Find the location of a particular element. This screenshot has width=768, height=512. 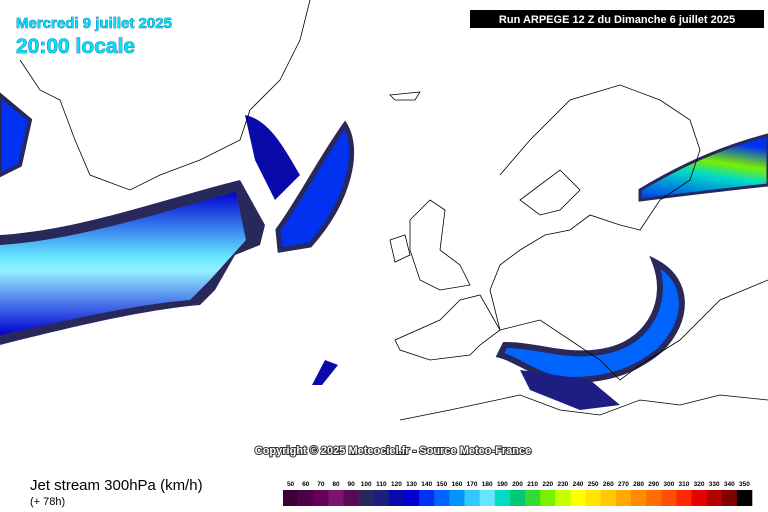

colorbar-label: 50 is located at coordinates (291, 484).